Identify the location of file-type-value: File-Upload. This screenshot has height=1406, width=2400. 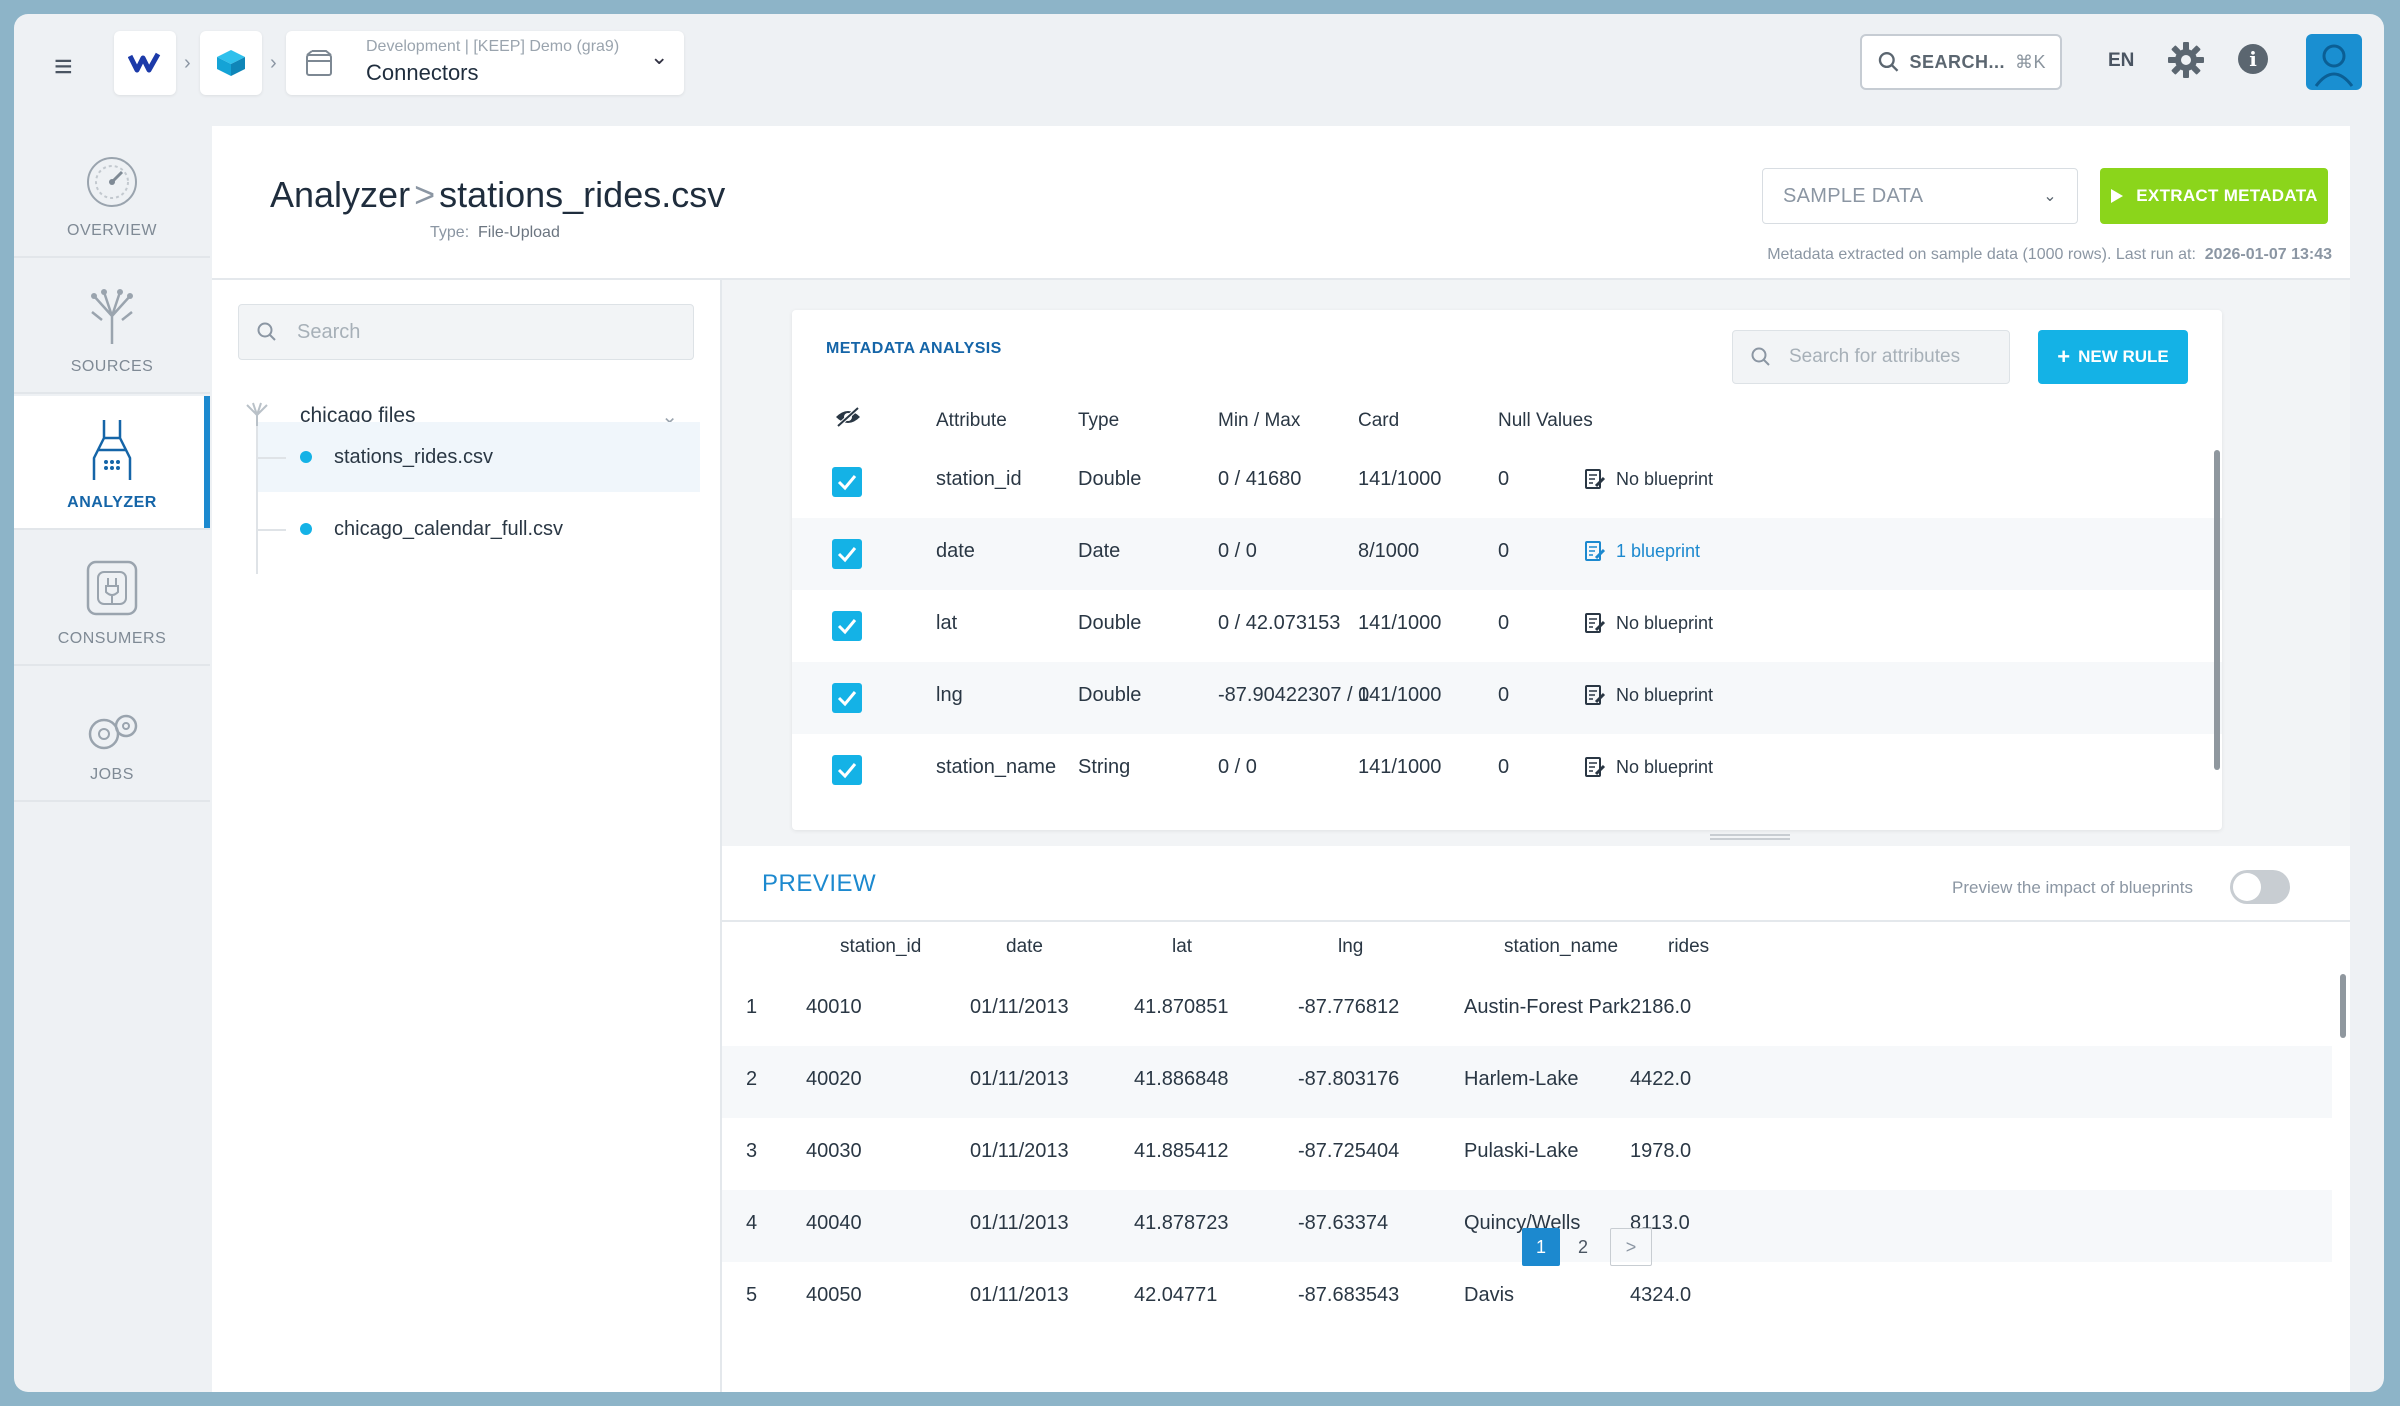
(519, 232).